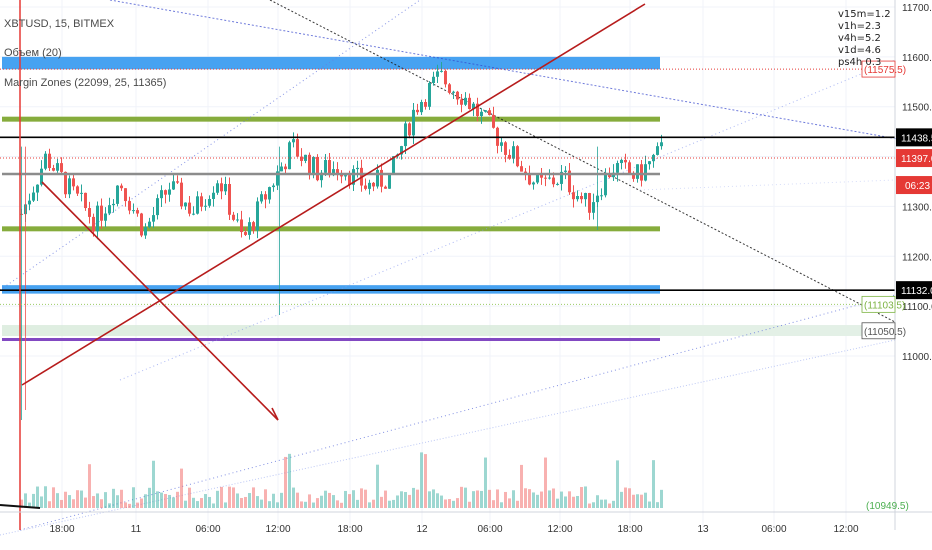  I want to click on time-tick-label: 12:00, so click(845, 529).